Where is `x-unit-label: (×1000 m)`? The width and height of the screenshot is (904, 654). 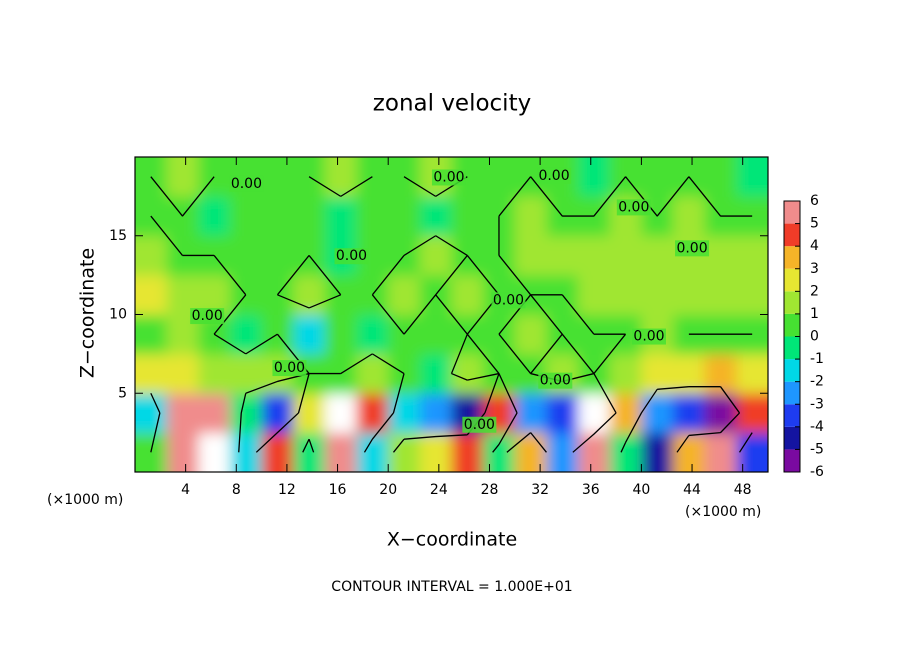
x-unit-label: (×1000 m) is located at coordinates (723, 512).